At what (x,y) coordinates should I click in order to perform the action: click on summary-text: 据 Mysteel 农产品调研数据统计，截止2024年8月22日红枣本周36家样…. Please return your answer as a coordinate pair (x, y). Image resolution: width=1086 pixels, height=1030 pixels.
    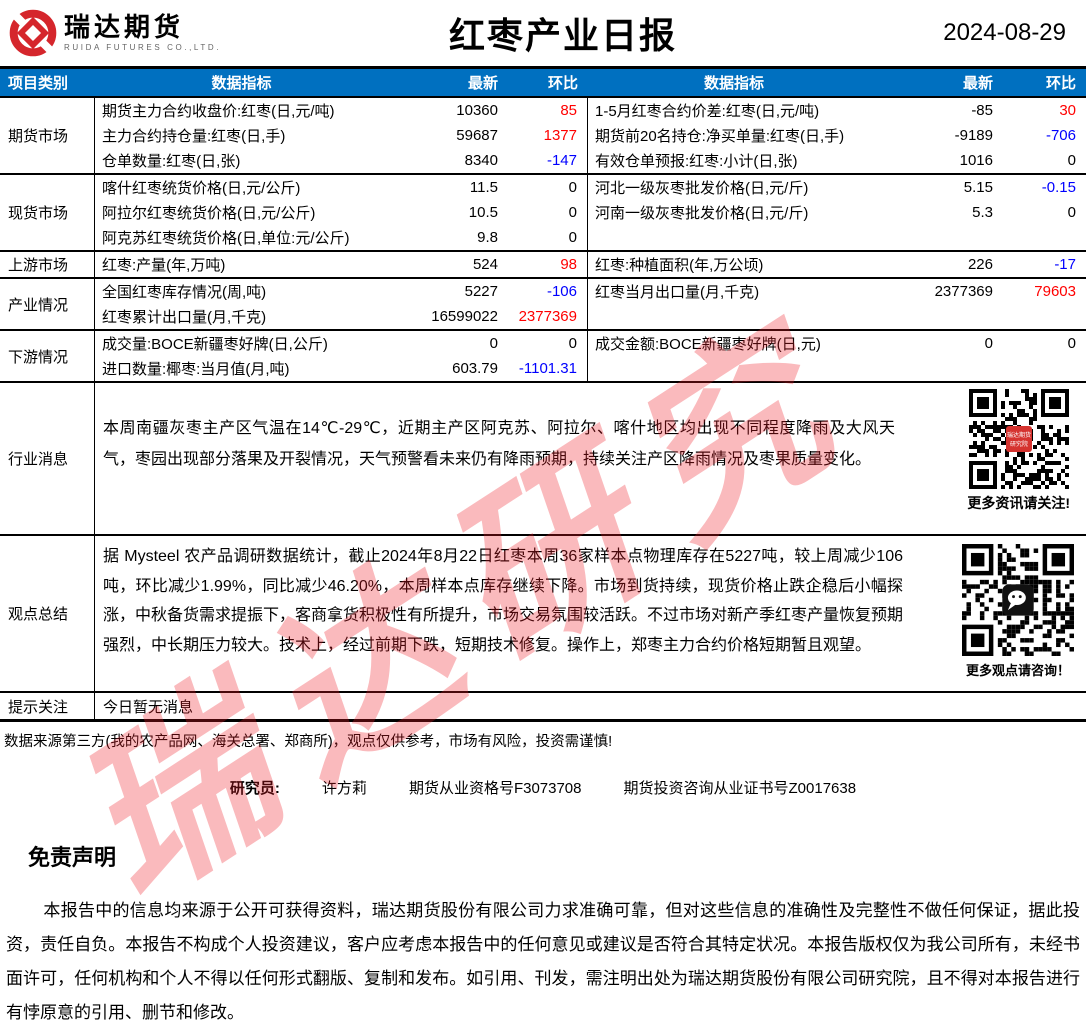
    Looking at the image, I should click on (503, 601).